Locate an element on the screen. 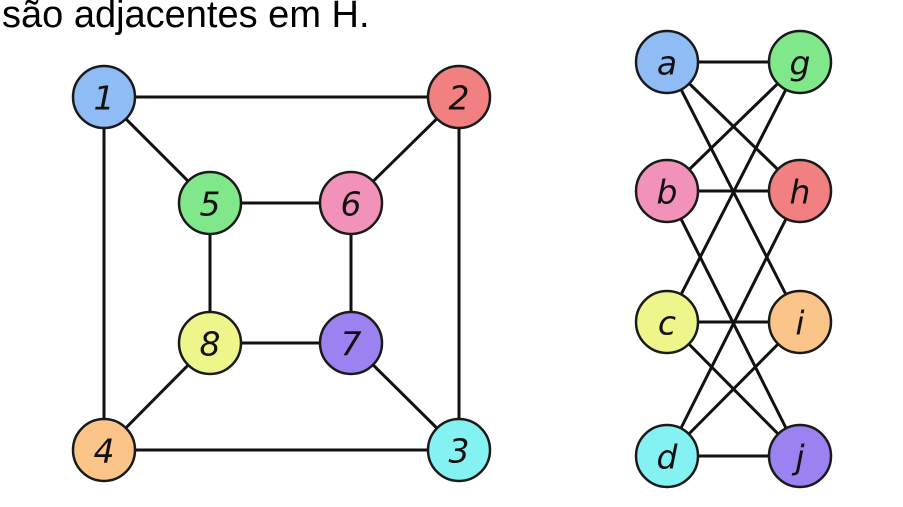 This screenshot has height=507, width=903. node-label: c is located at coordinates (667, 323).